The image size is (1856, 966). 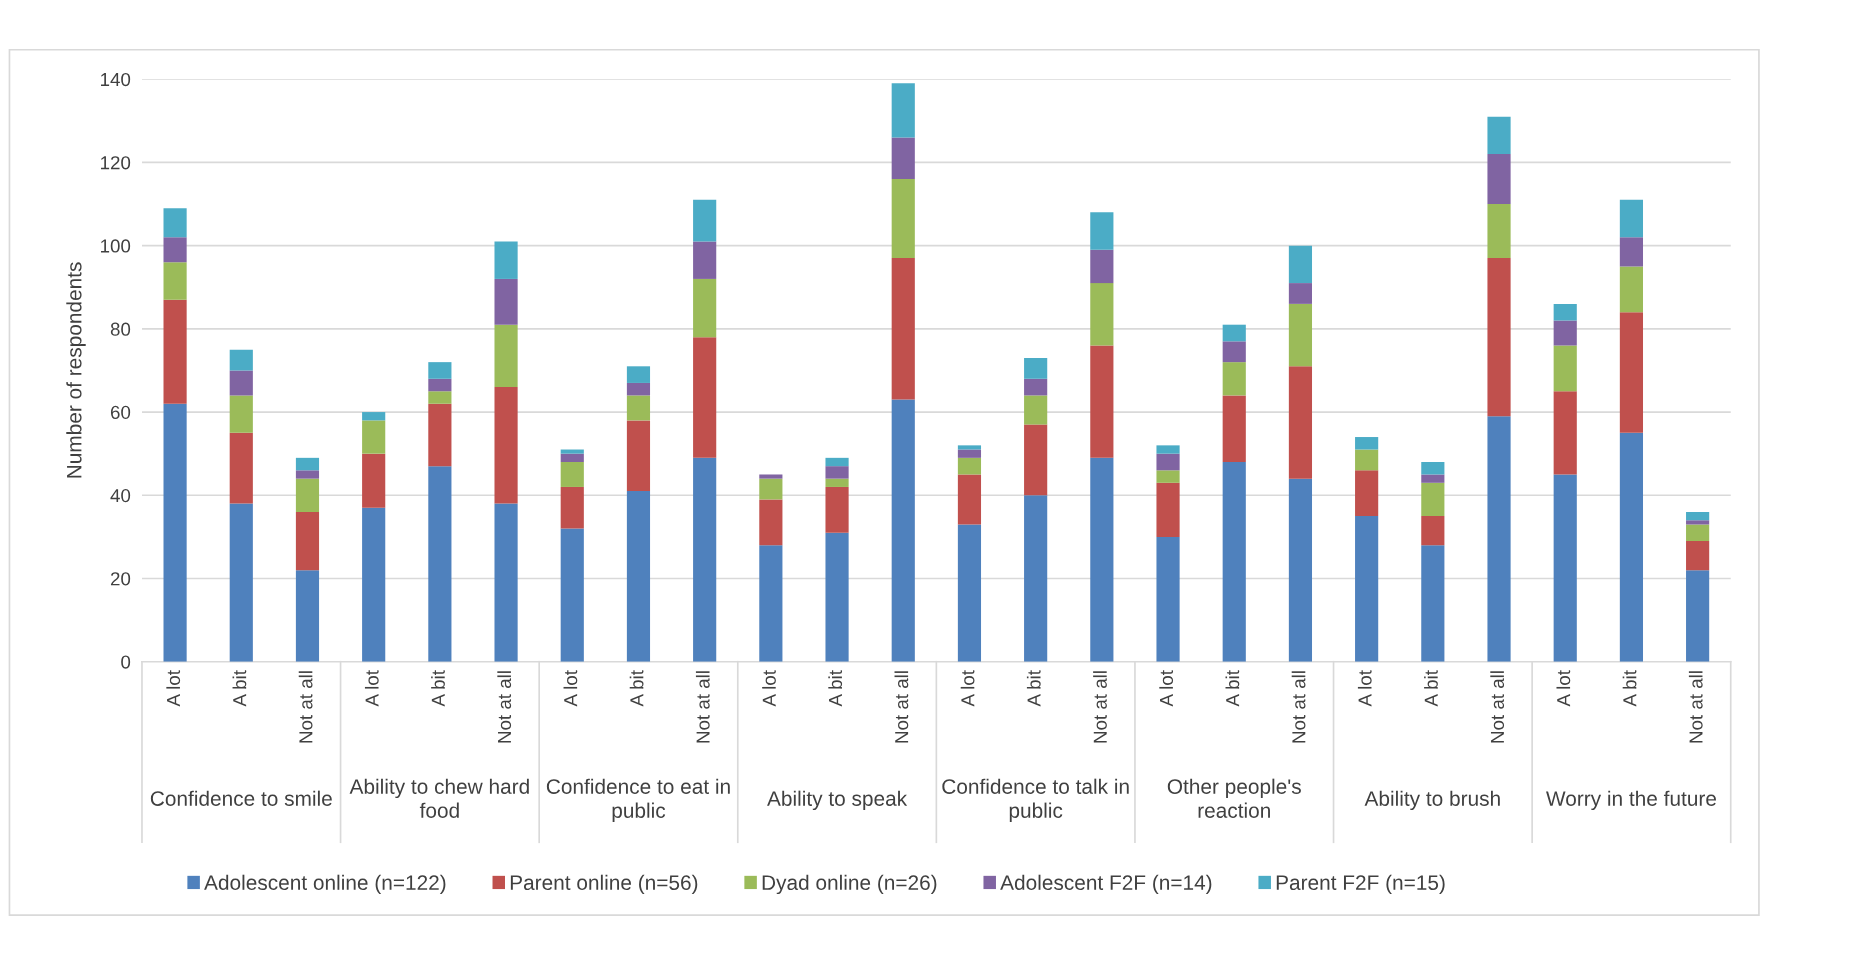 I want to click on y-tick-label: 80, so click(x=120, y=329).